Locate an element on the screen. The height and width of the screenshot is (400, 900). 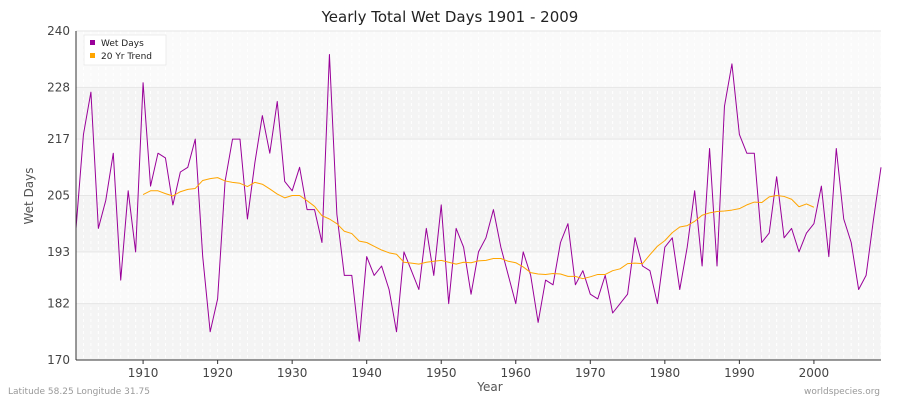
y-tick-label: 217 is located at coordinates (58, 139).